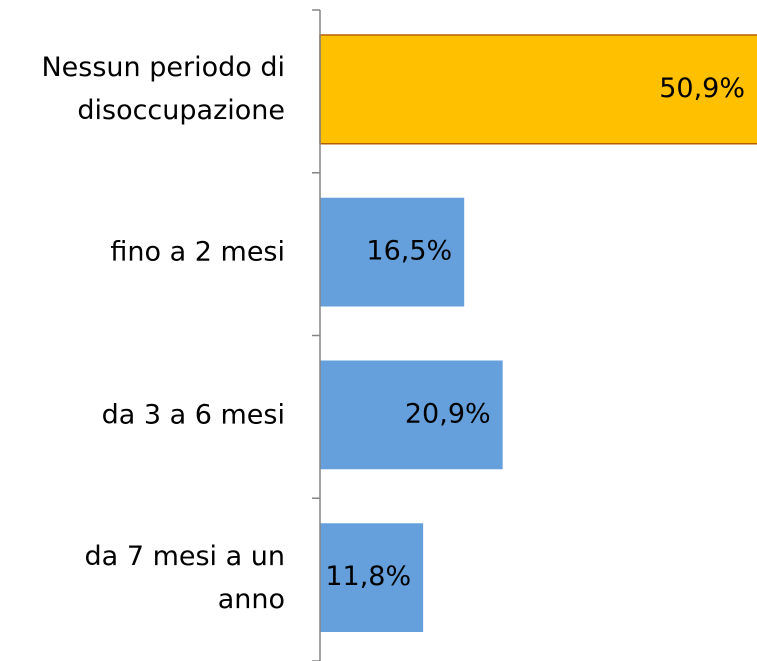 Image resolution: width=757 pixels, height=661 pixels. What do you see at coordinates (197, 252) in the screenshot?
I see `category-label: fino a 2 mesi` at bounding box center [197, 252].